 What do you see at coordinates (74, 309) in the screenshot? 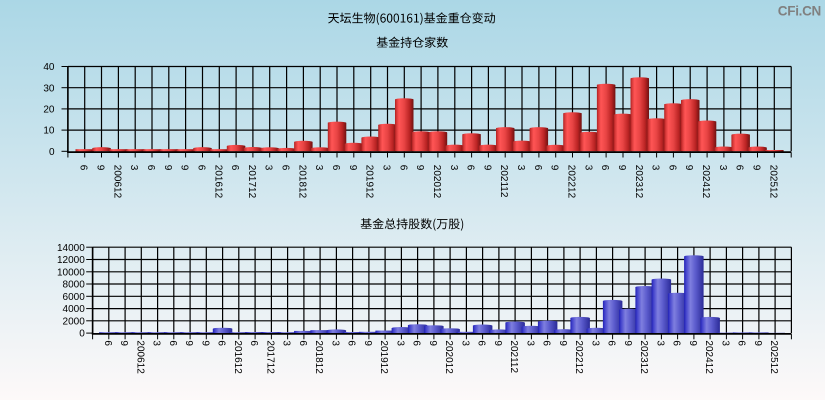
I see `svg-text: 4000` at bounding box center [74, 309].